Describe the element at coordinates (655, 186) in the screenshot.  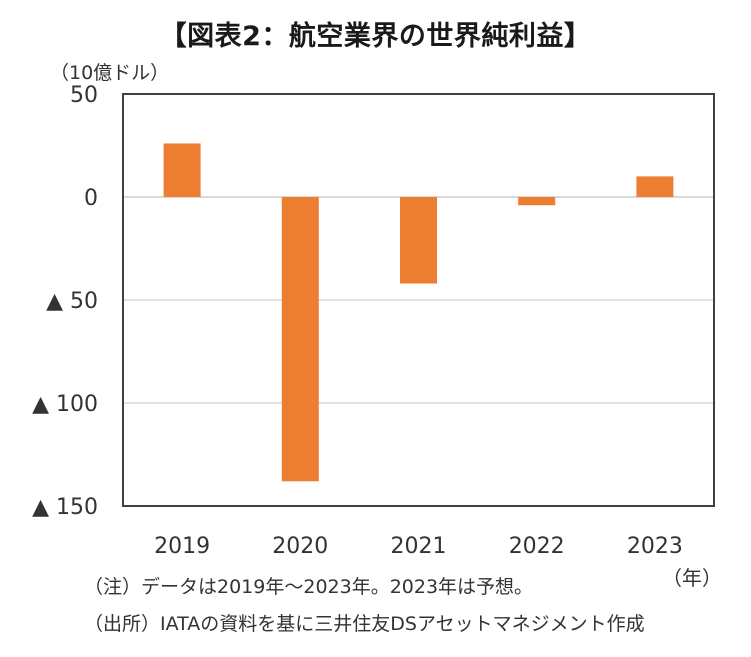
I see `bar-2023` at that location.